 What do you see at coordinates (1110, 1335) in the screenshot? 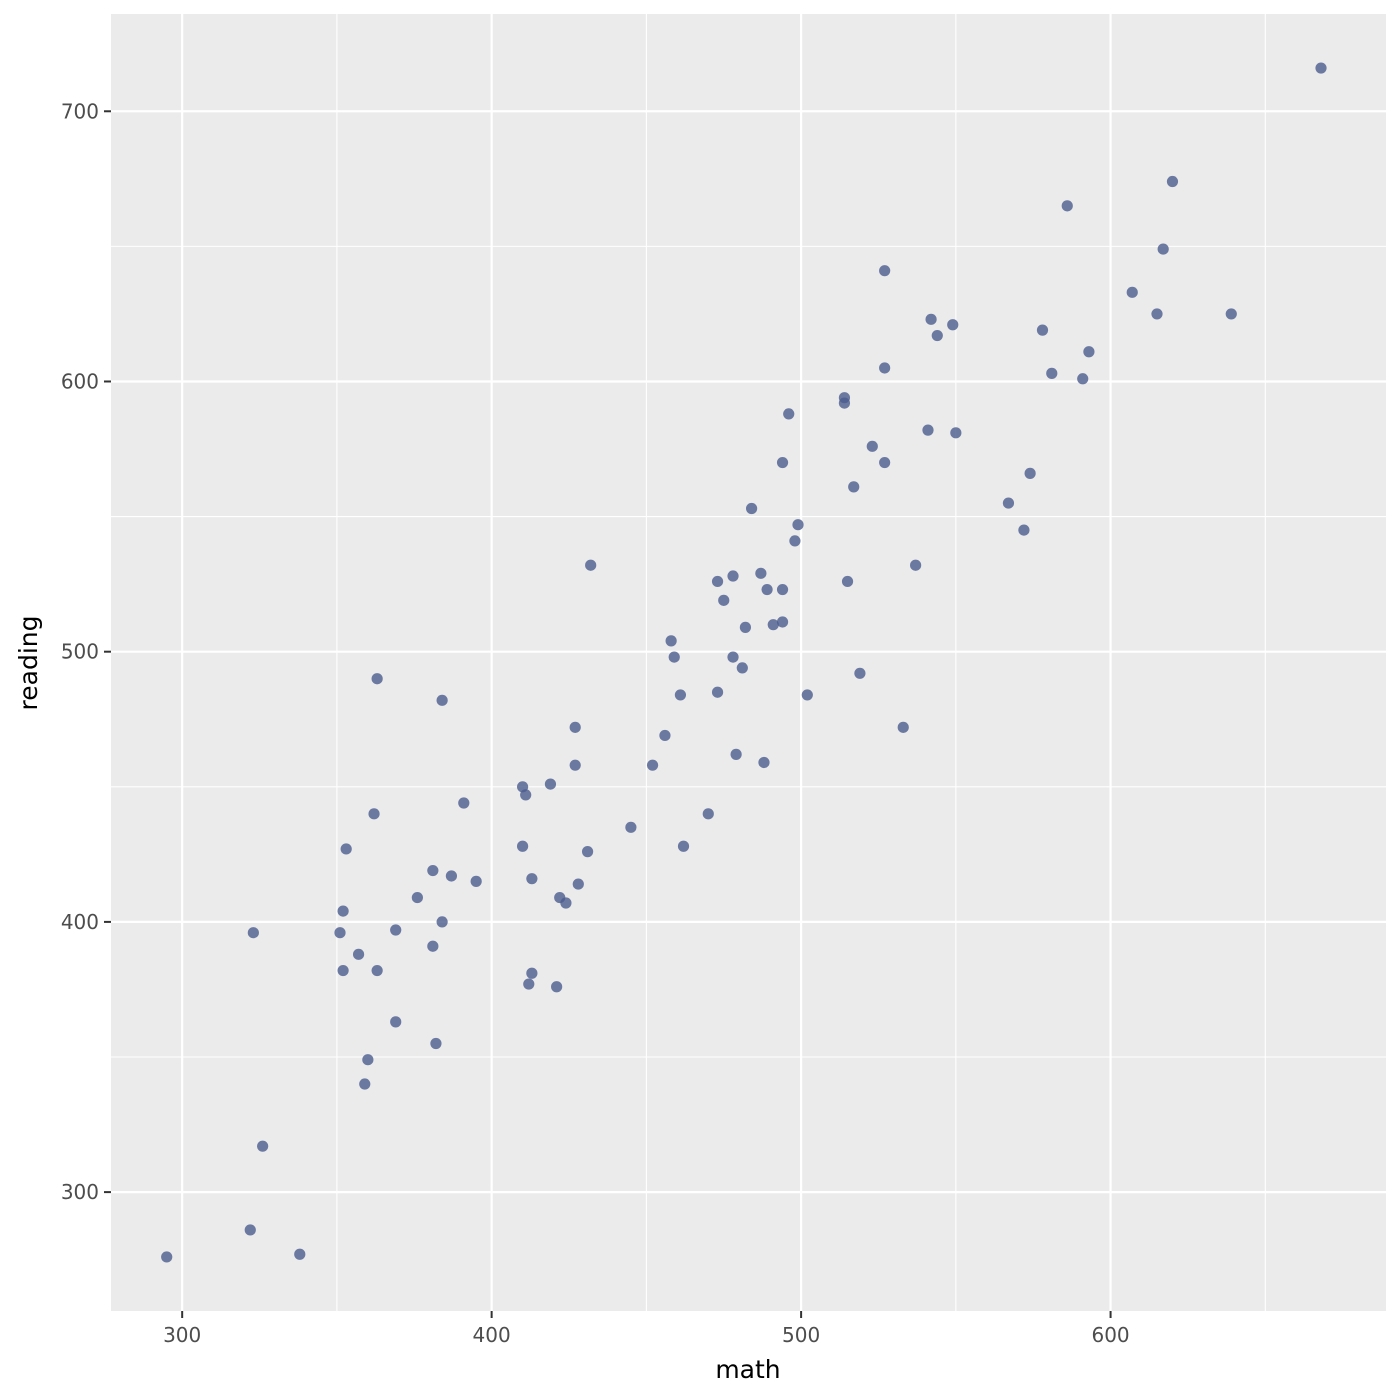
I see `x-tick-label: 600` at bounding box center [1110, 1335].